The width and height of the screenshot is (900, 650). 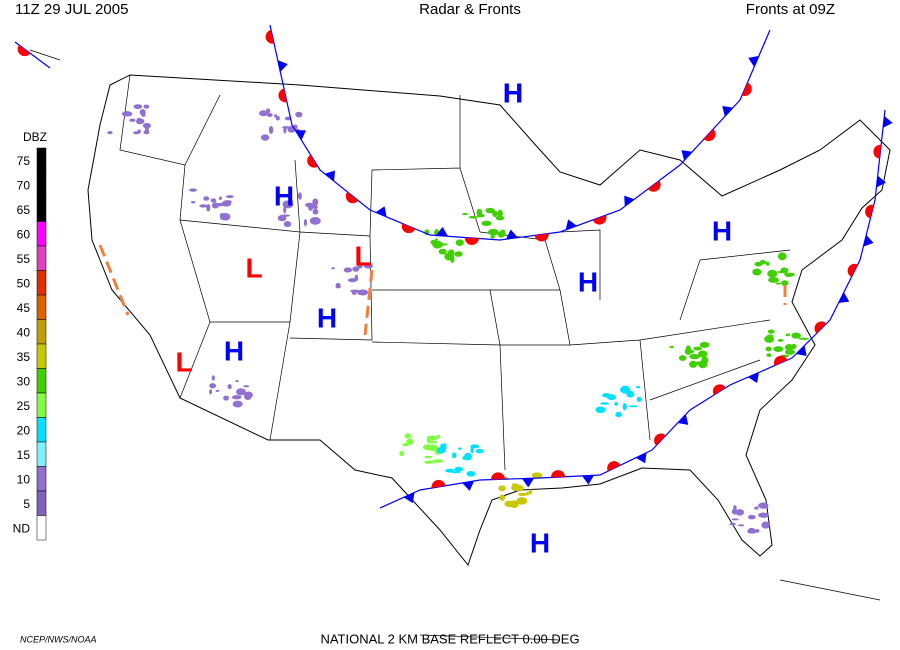 I want to click on legend-title: DBZ, so click(x=35, y=137).